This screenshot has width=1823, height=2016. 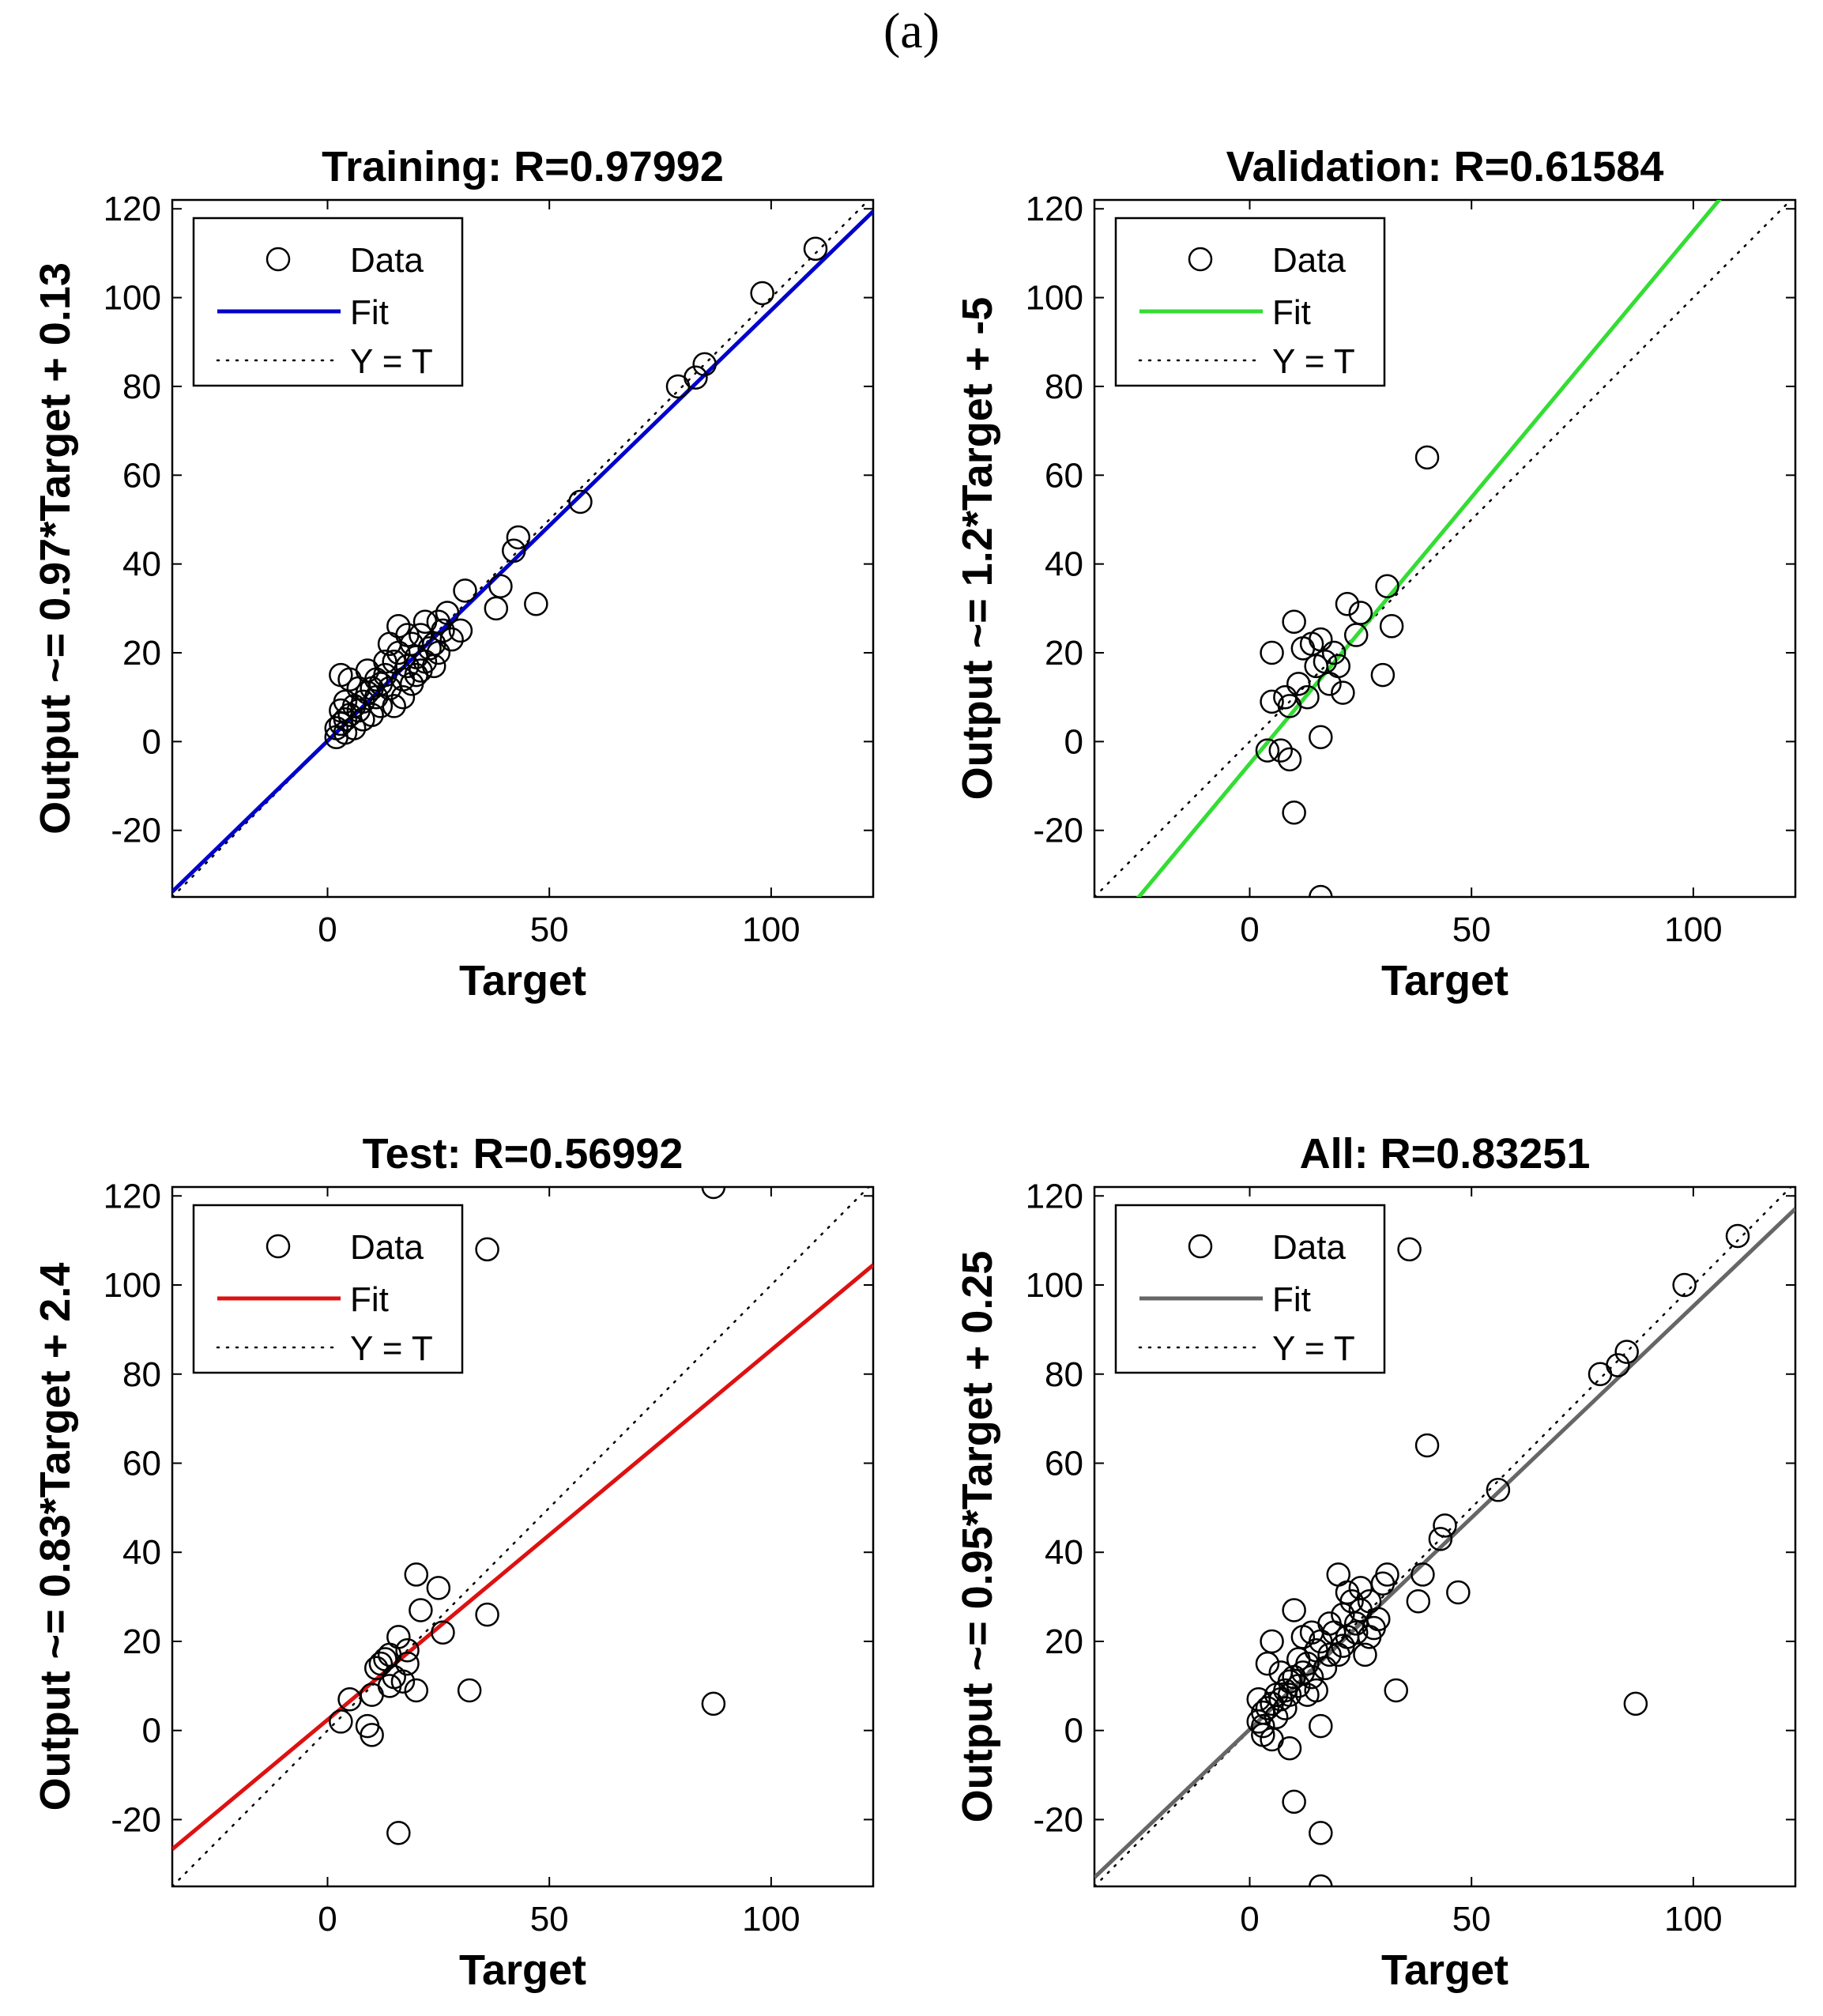 What do you see at coordinates (151, 741) in the screenshot?
I see `y-tick-label: 0` at bounding box center [151, 741].